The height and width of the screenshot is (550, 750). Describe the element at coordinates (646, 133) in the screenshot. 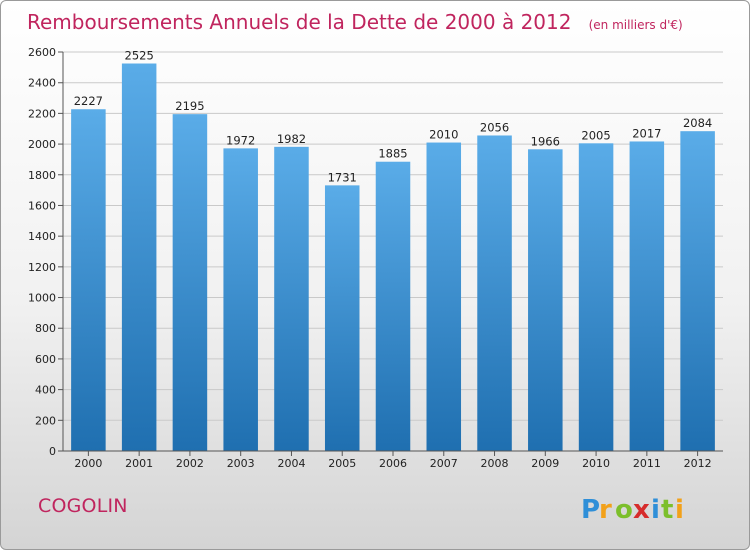

I see `value-label-2011: 2017` at that location.